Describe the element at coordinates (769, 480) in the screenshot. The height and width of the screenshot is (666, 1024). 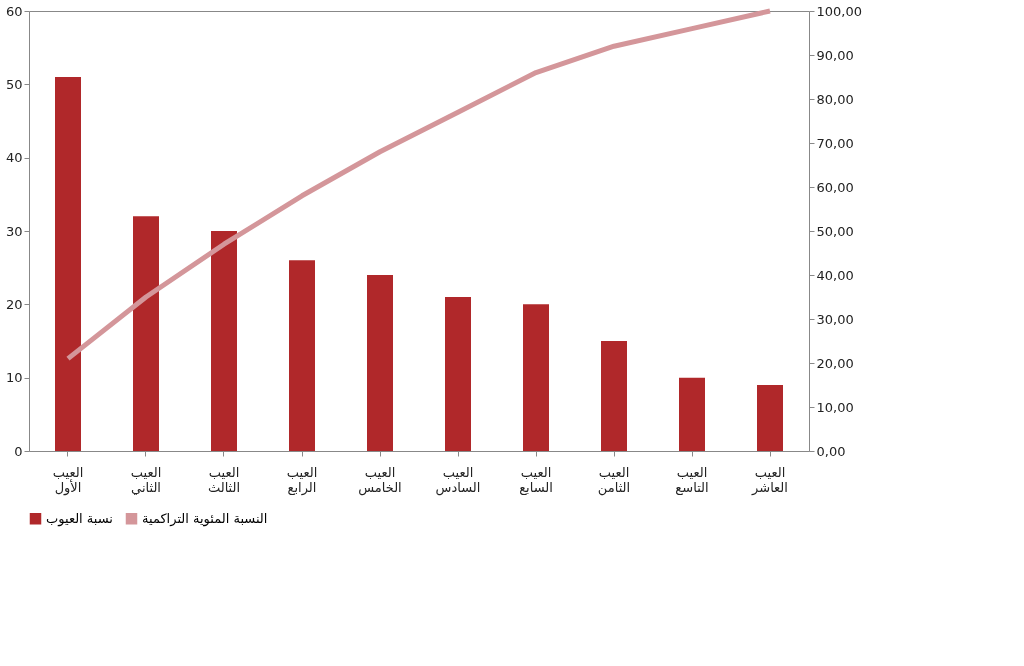
I see `x-tick-label: العيب العاشر` at that location.